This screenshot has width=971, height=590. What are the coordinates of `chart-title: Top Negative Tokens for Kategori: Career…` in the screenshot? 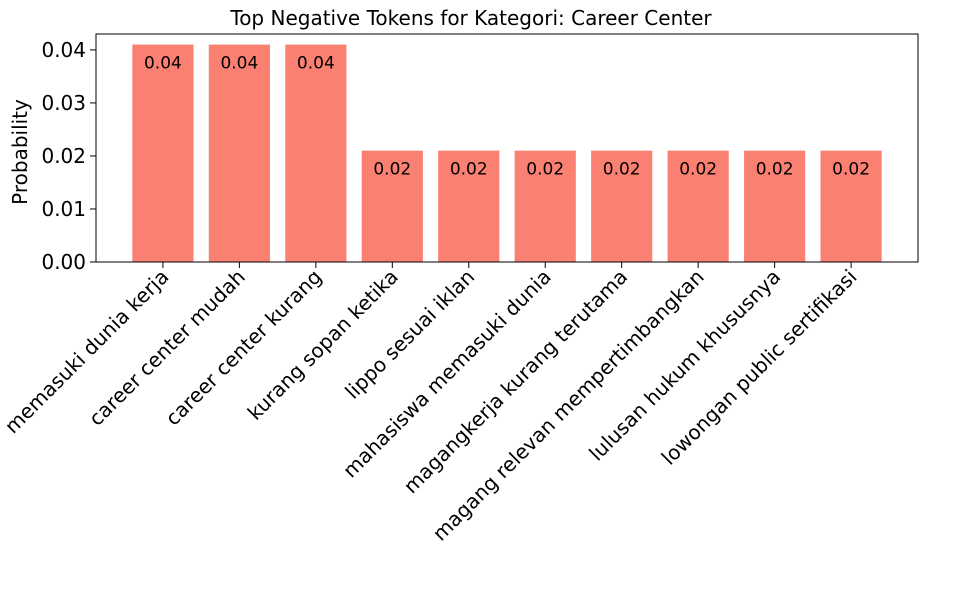 It's located at (470, 18).